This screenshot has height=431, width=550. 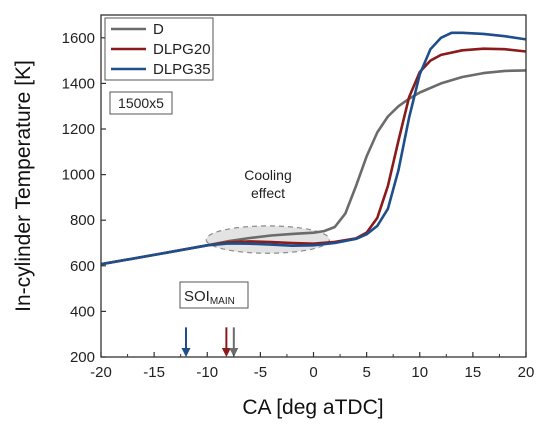 What do you see at coordinates (268, 193) in the screenshot?
I see `cooling-effect-label-line2: effect` at bounding box center [268, 193].